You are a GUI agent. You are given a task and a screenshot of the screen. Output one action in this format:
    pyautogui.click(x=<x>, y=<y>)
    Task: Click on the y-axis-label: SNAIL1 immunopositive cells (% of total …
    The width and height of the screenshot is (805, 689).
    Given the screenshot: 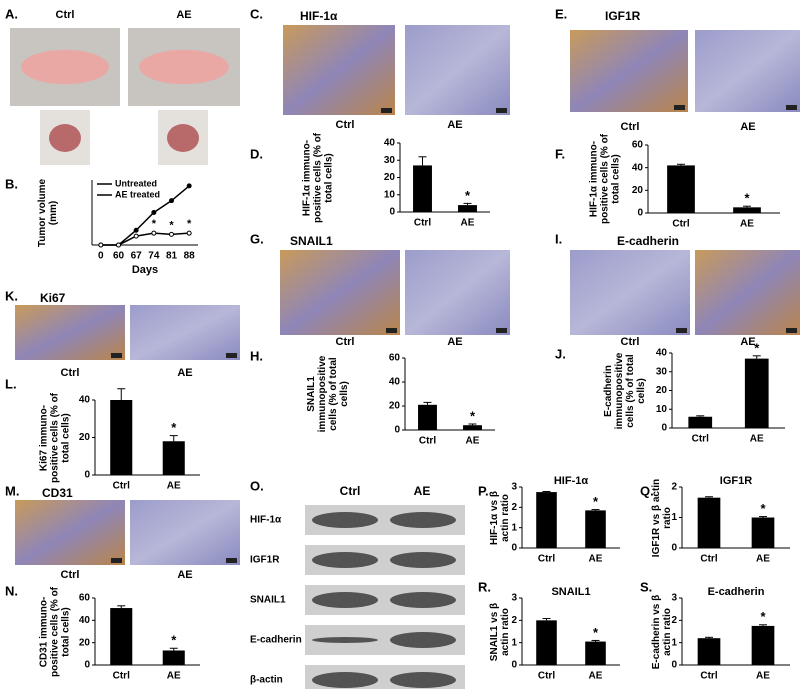 What is the action you would take?
    pyautogui.click(x=328, y=394)
    